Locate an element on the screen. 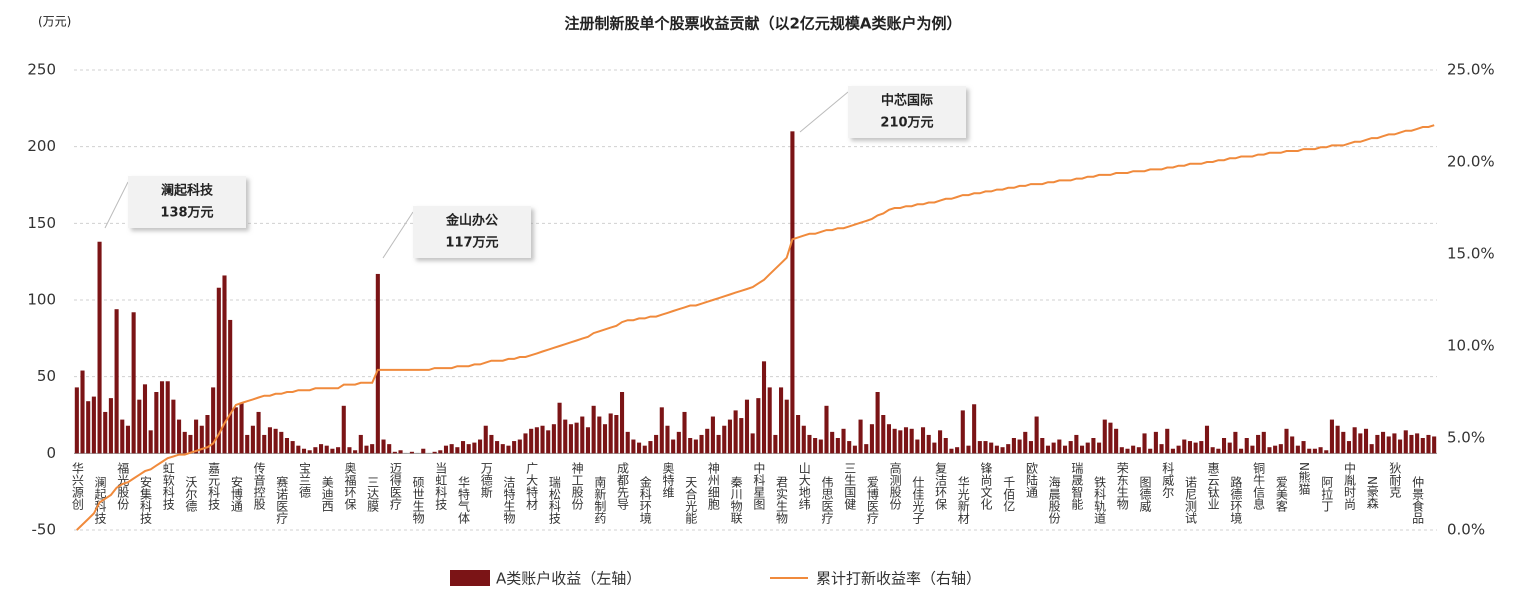  x-tick-label: 阿拉丁 is located at coordinates (1327, 494).